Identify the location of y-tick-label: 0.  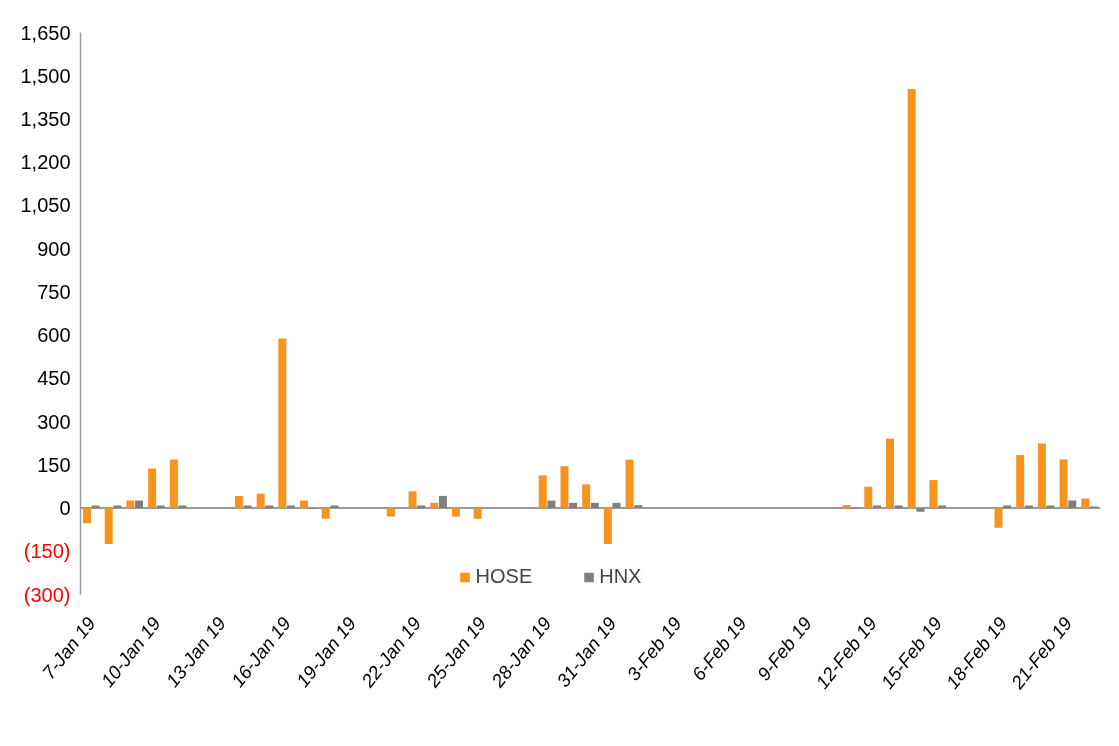
(65, 508).